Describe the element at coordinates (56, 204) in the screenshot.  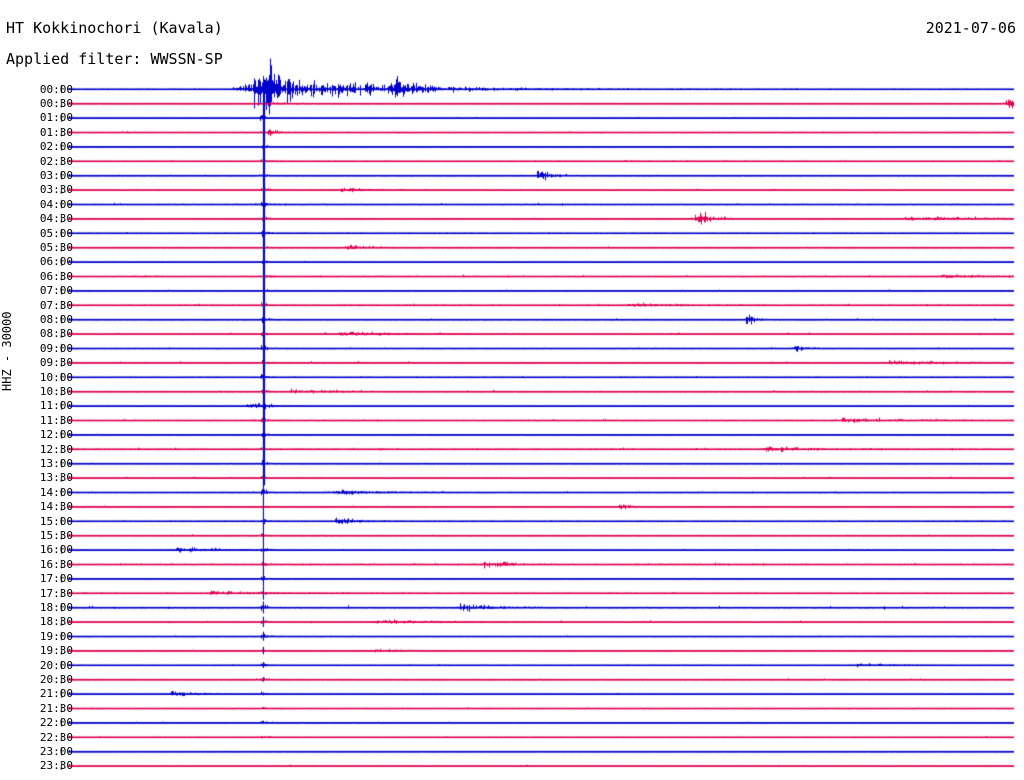
I see `time-label-0400: 04:00` at that location.